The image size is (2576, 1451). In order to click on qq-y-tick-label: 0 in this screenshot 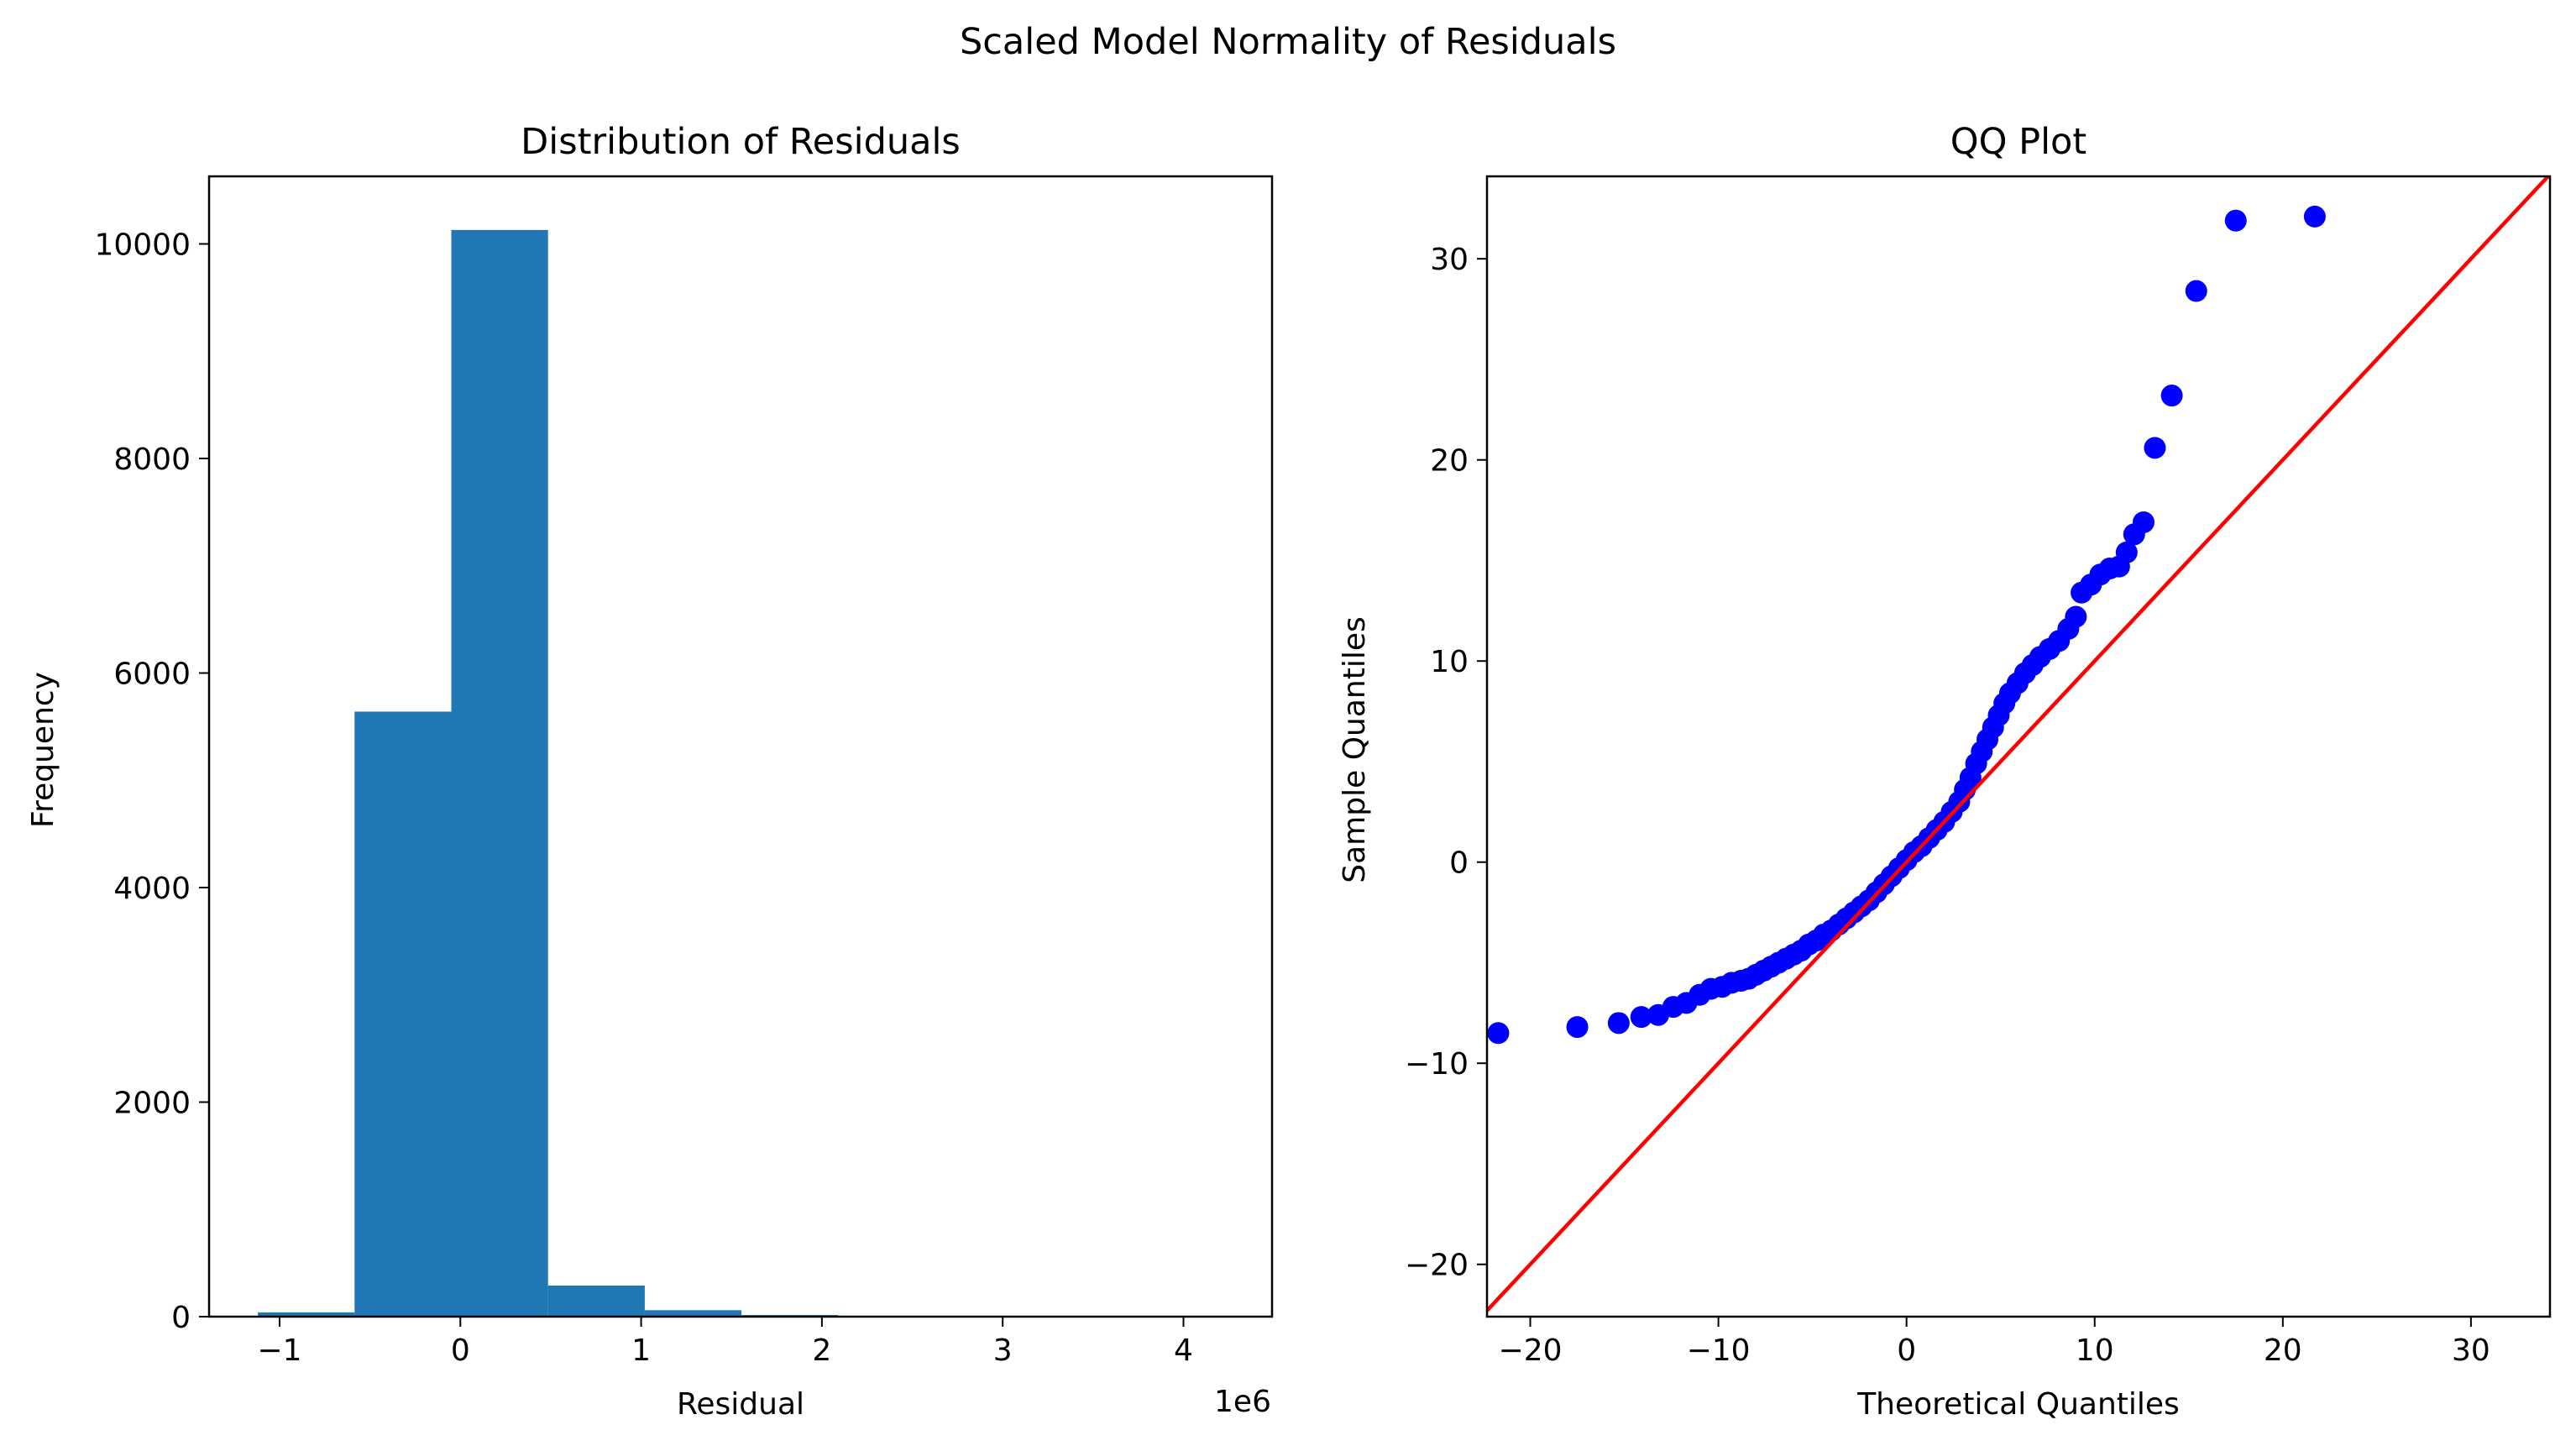, I will do `click(1459, 863)`.